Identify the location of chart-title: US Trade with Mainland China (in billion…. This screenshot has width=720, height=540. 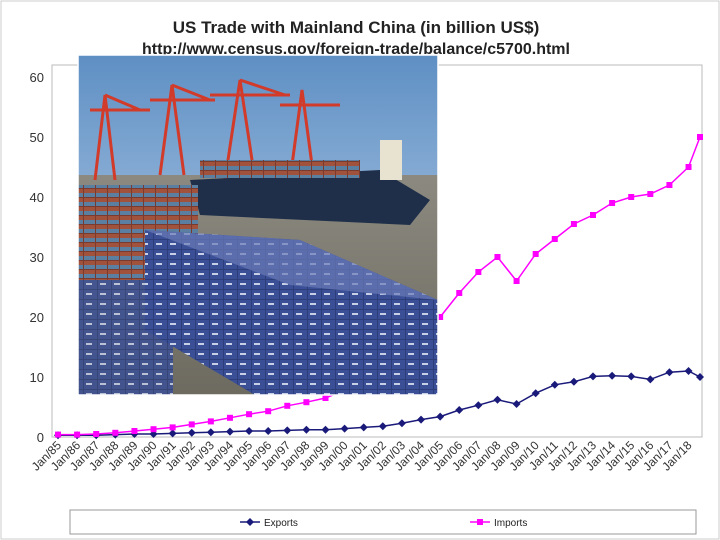
(356, 27).